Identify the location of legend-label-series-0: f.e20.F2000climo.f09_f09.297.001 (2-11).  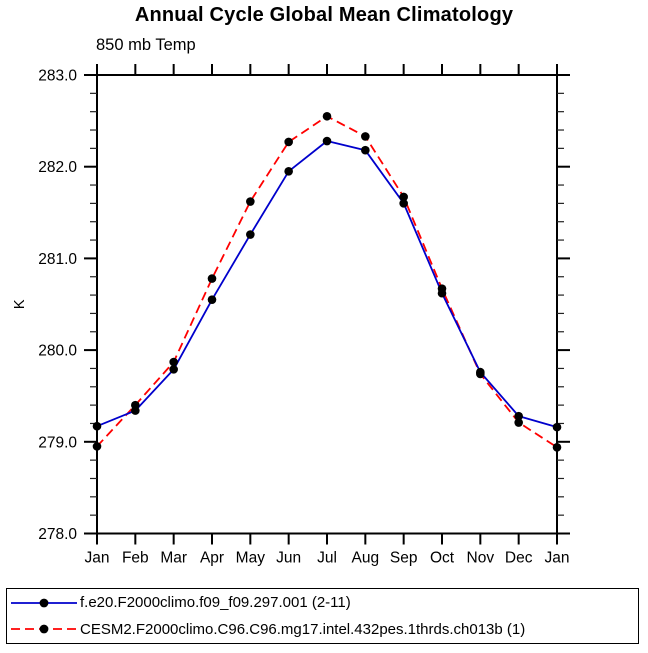
(215, 603).